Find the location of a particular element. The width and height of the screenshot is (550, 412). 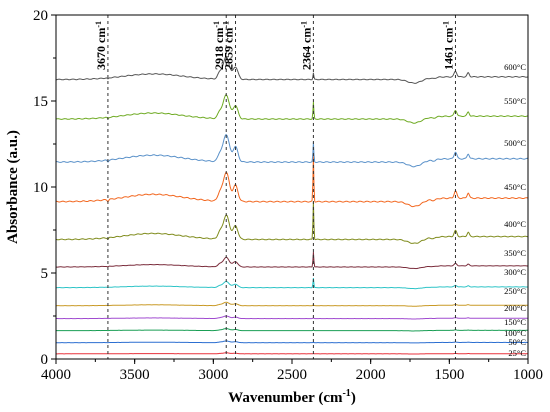

y-tick-label: 15 is located at coordinates (40, 102).